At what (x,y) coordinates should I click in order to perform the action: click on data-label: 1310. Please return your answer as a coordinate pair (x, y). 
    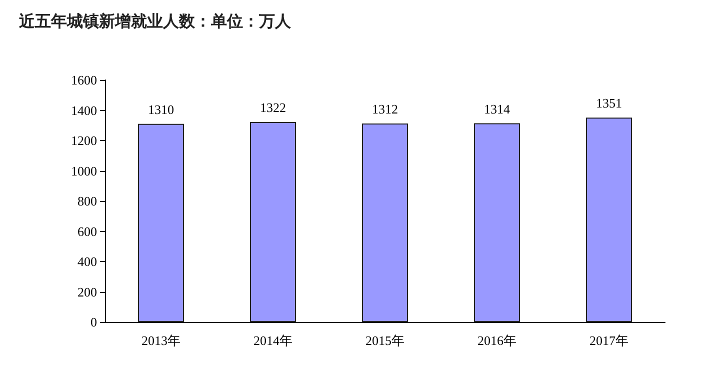
    Looking at the image, I should click on (161, 109).